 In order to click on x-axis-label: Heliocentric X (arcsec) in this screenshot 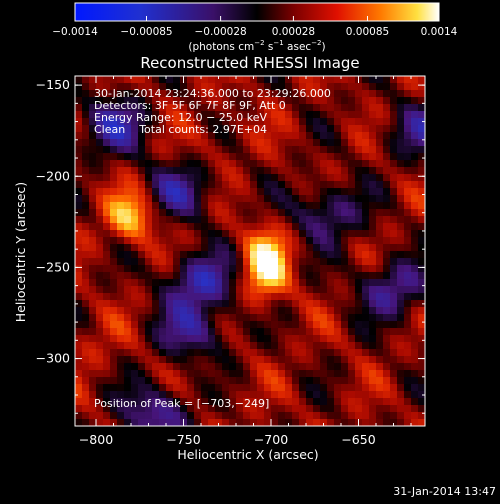, I will do `click(247, 454)`.